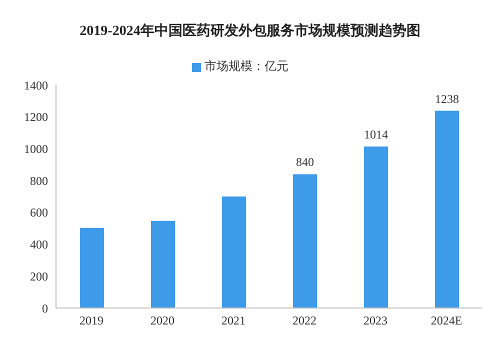 The width and height of the screenshot is (500, 362). What do you see at coordinates (446, 321) in the screenshot?
I see `x-tick-label: 2024E` at bounding box center [446, 321].